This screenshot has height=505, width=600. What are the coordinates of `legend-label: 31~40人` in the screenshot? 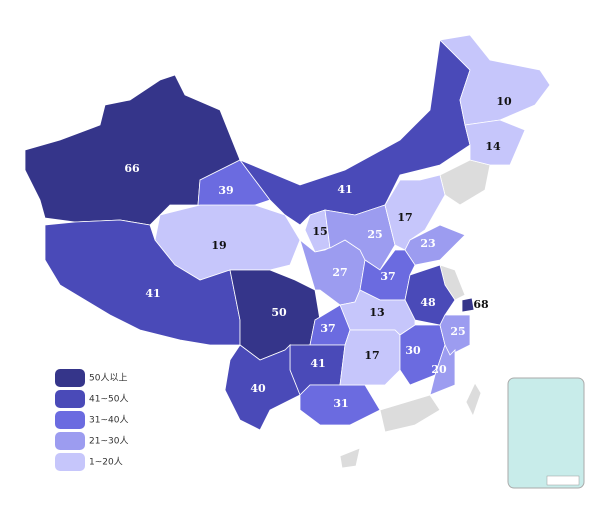 It's located at (108, 420).